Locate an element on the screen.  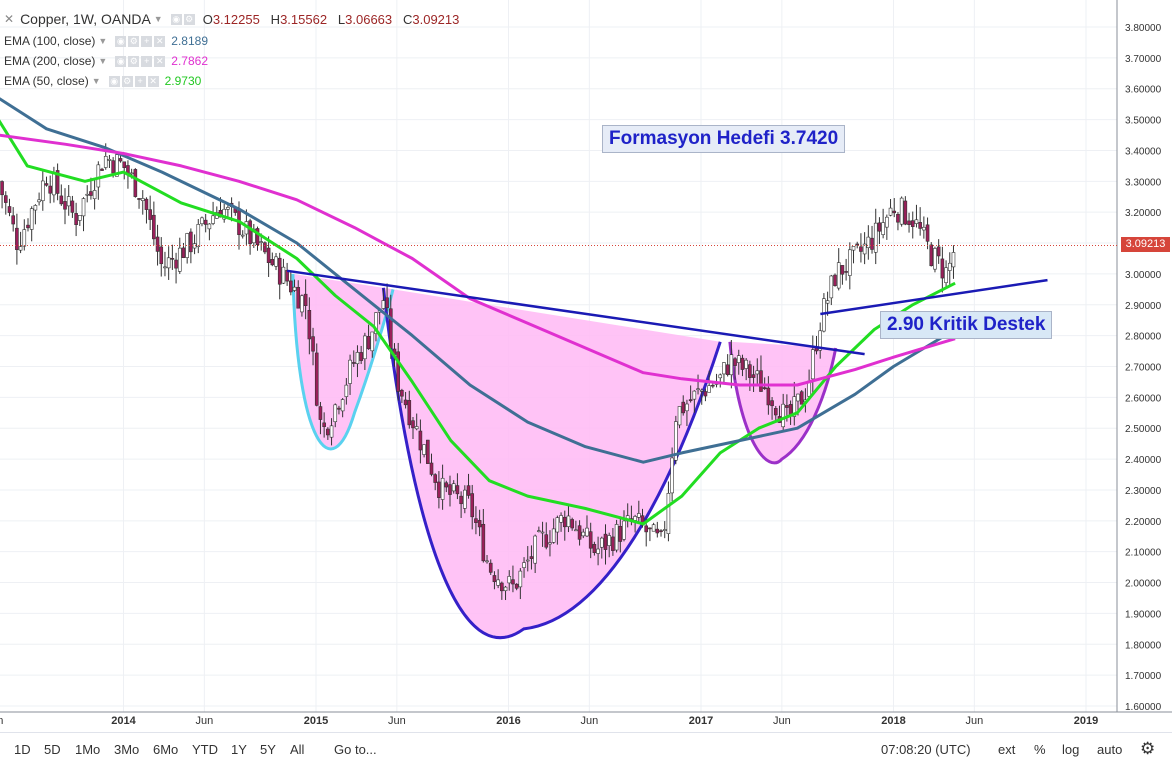
ema-200-legend: EMA (200, close) ▼ ◉ ⚙ + ✕ 2.7862 is located at coordinates (106, 61).